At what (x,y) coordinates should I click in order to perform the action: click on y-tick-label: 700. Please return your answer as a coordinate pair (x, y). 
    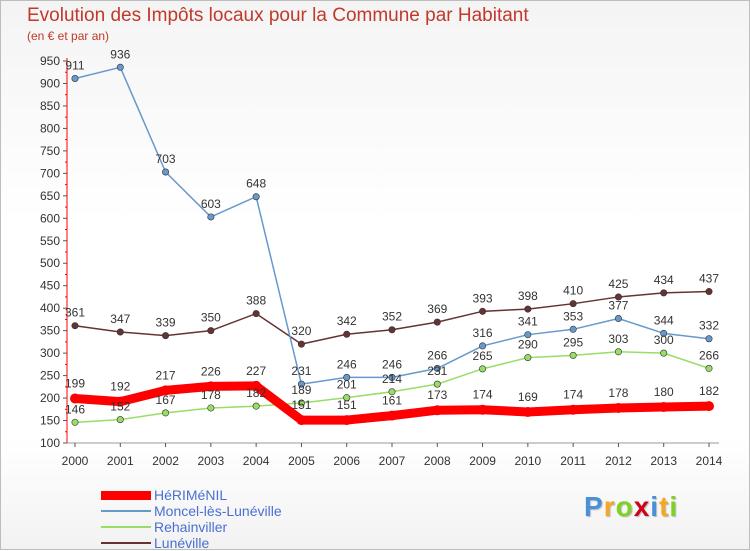
    Looking at the image, I should click on (50, 173).